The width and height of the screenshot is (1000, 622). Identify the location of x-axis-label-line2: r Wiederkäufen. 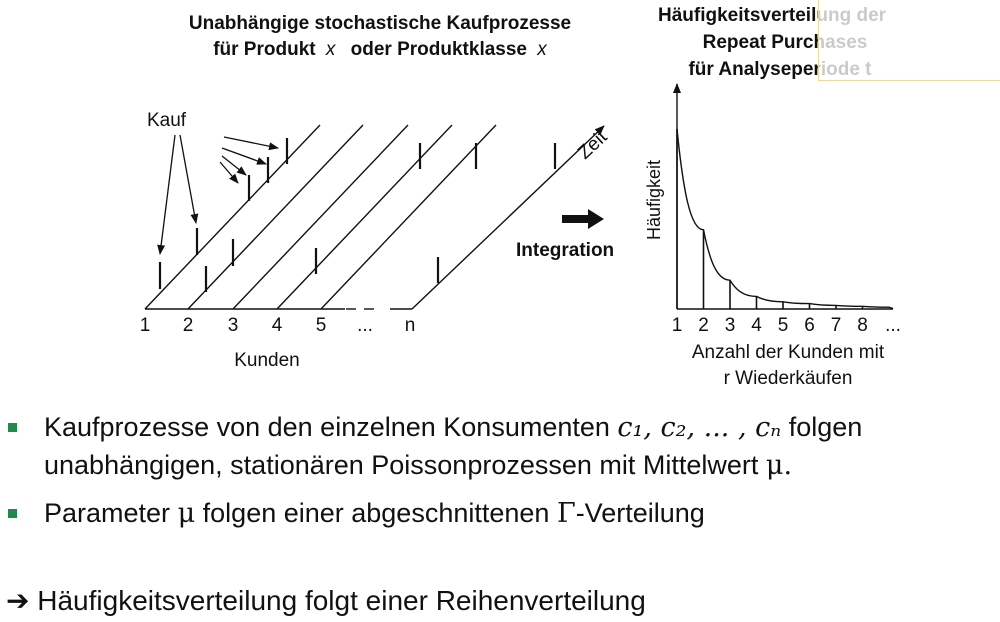
(788, 378).